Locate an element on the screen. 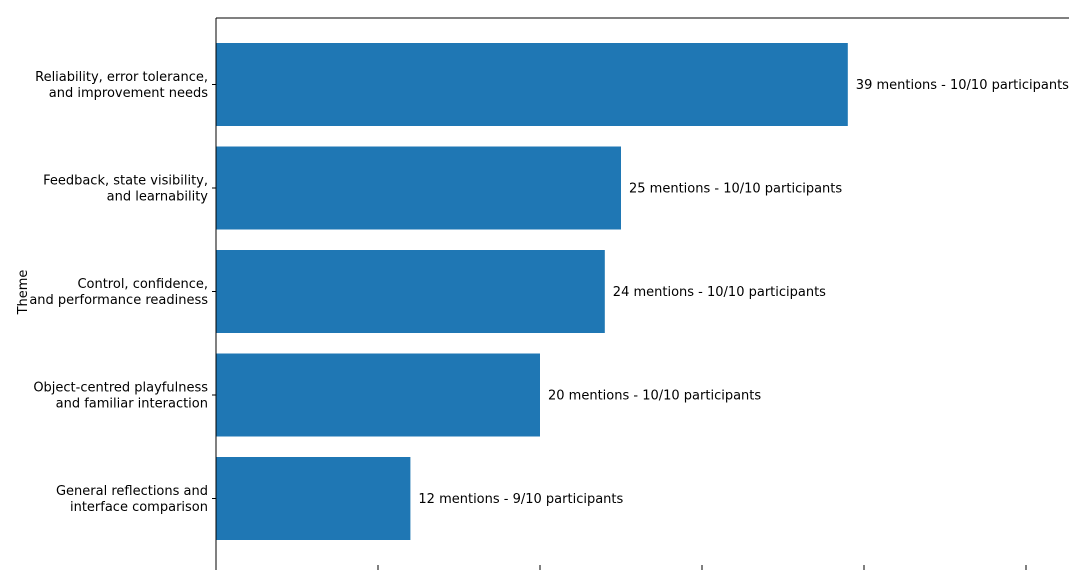  x-axis-ticks is located at coordinates (621, 567).